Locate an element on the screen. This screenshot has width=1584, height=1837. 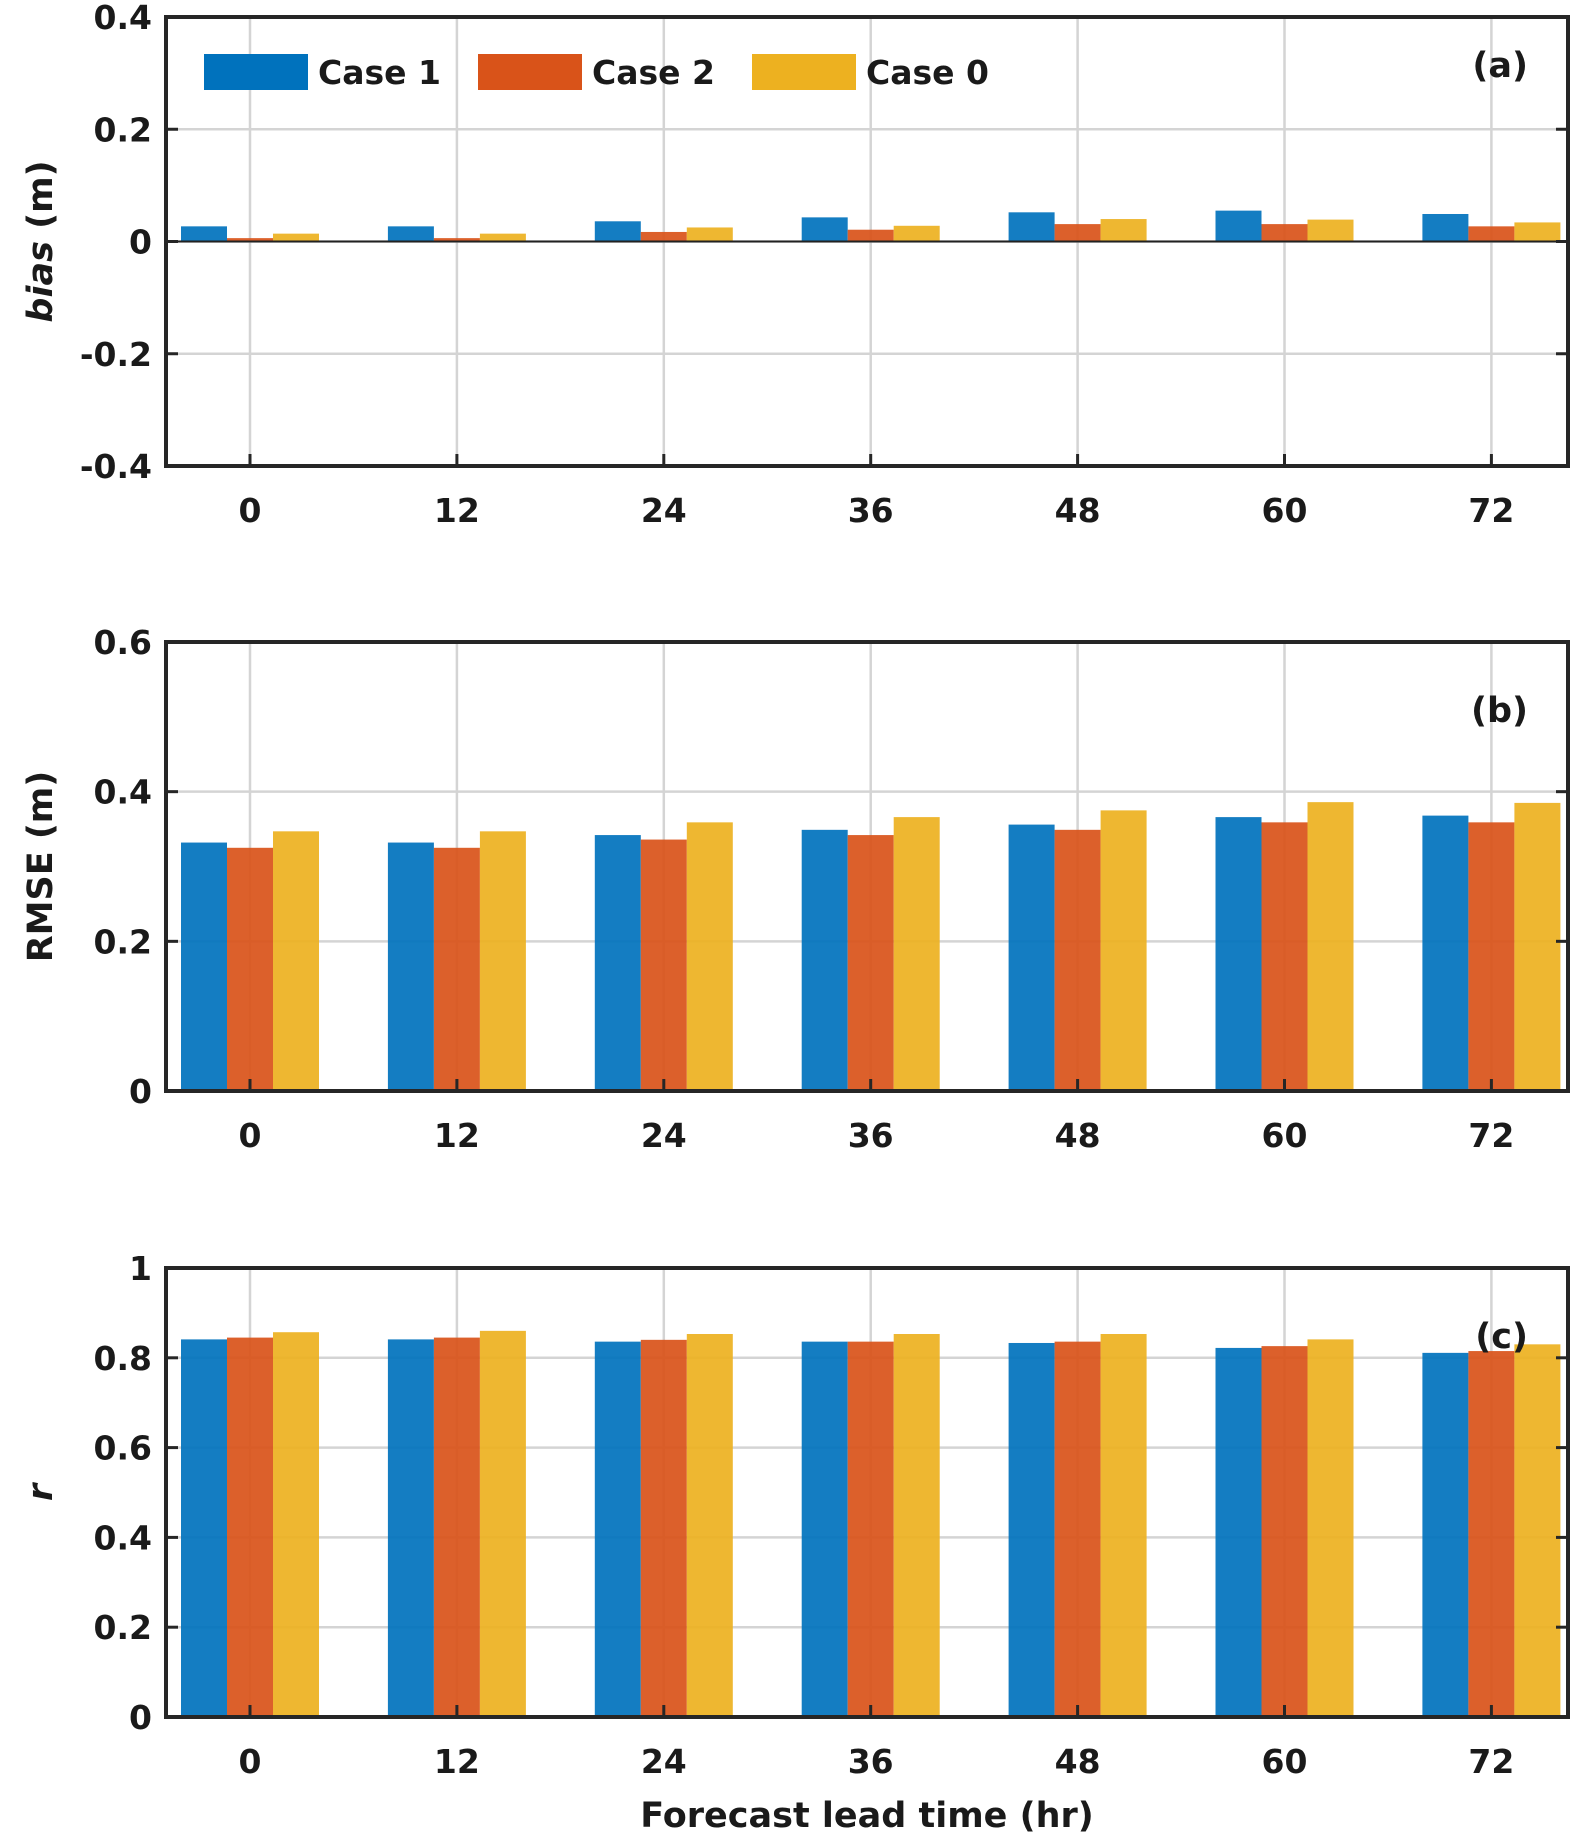
y-axis-label: bias (m) is located at coordinates (41, 241).